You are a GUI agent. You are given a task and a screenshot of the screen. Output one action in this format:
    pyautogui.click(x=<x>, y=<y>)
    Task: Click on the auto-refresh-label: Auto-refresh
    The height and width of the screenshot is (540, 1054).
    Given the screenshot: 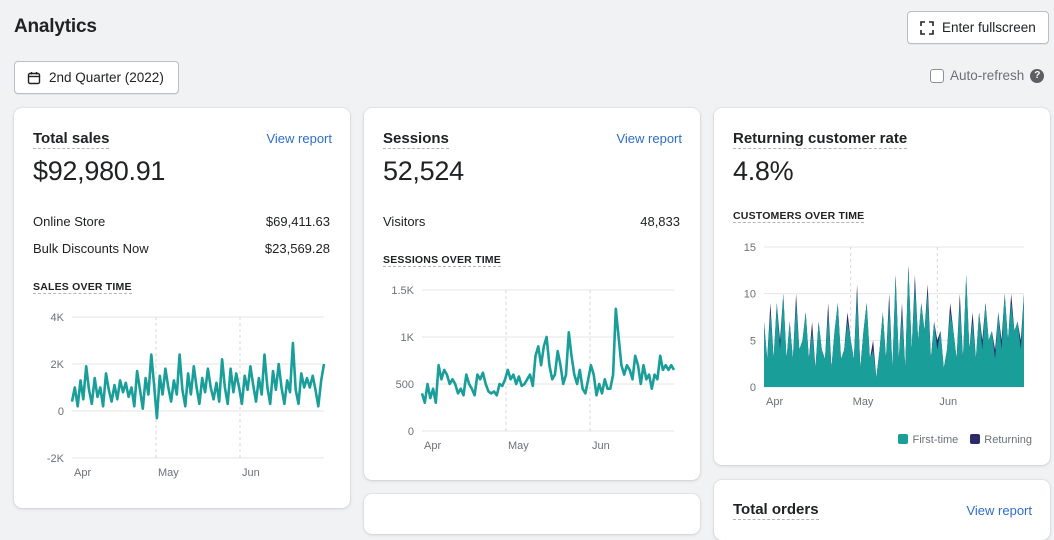 What is the action you would take?
    pyautogui.click(x=987, y=75)
    